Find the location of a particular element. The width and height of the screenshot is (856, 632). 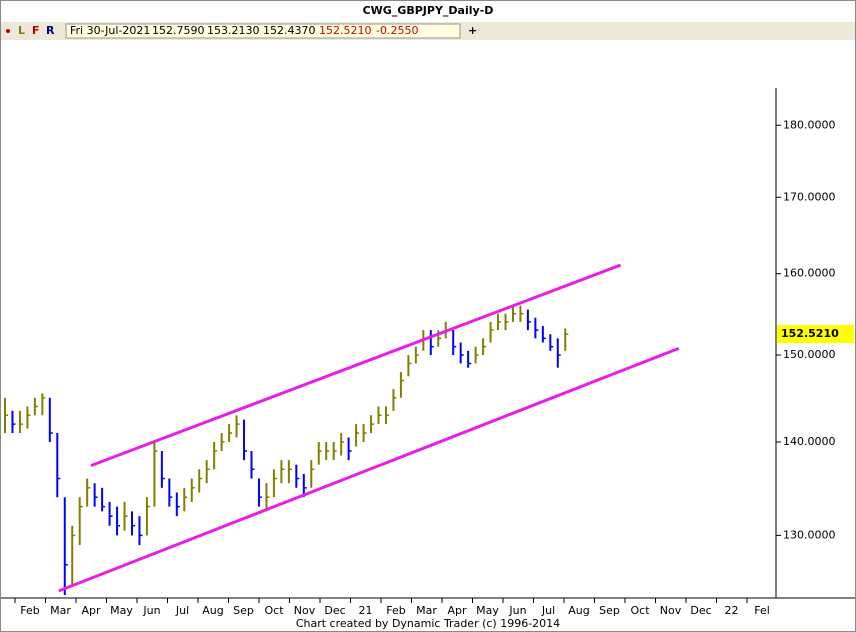

info-high: 153.2130 is located at coordinates (233, 30).